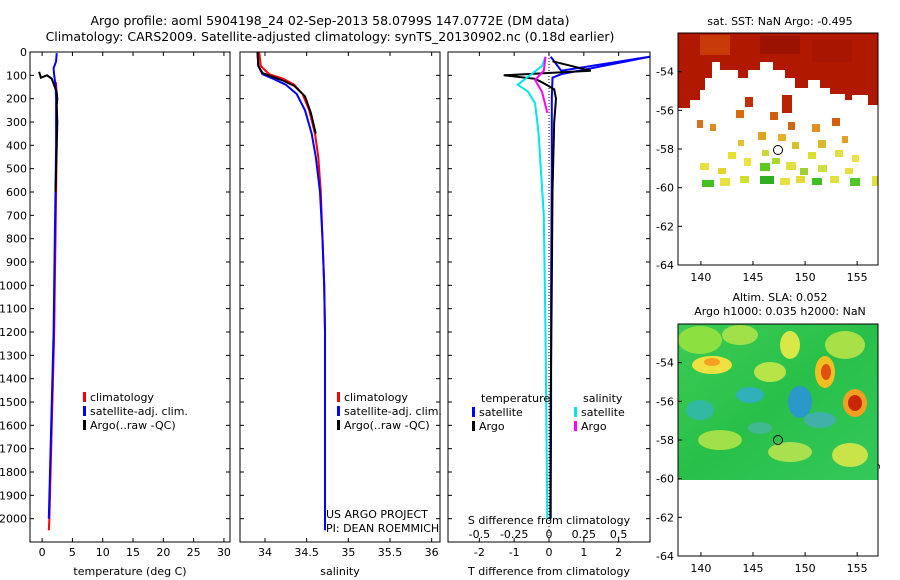 This screenshot has height=580, width=900. Describe the element at coordinates (194, 552) in the screenshot. I see `x-tick-label: 25` at that location.